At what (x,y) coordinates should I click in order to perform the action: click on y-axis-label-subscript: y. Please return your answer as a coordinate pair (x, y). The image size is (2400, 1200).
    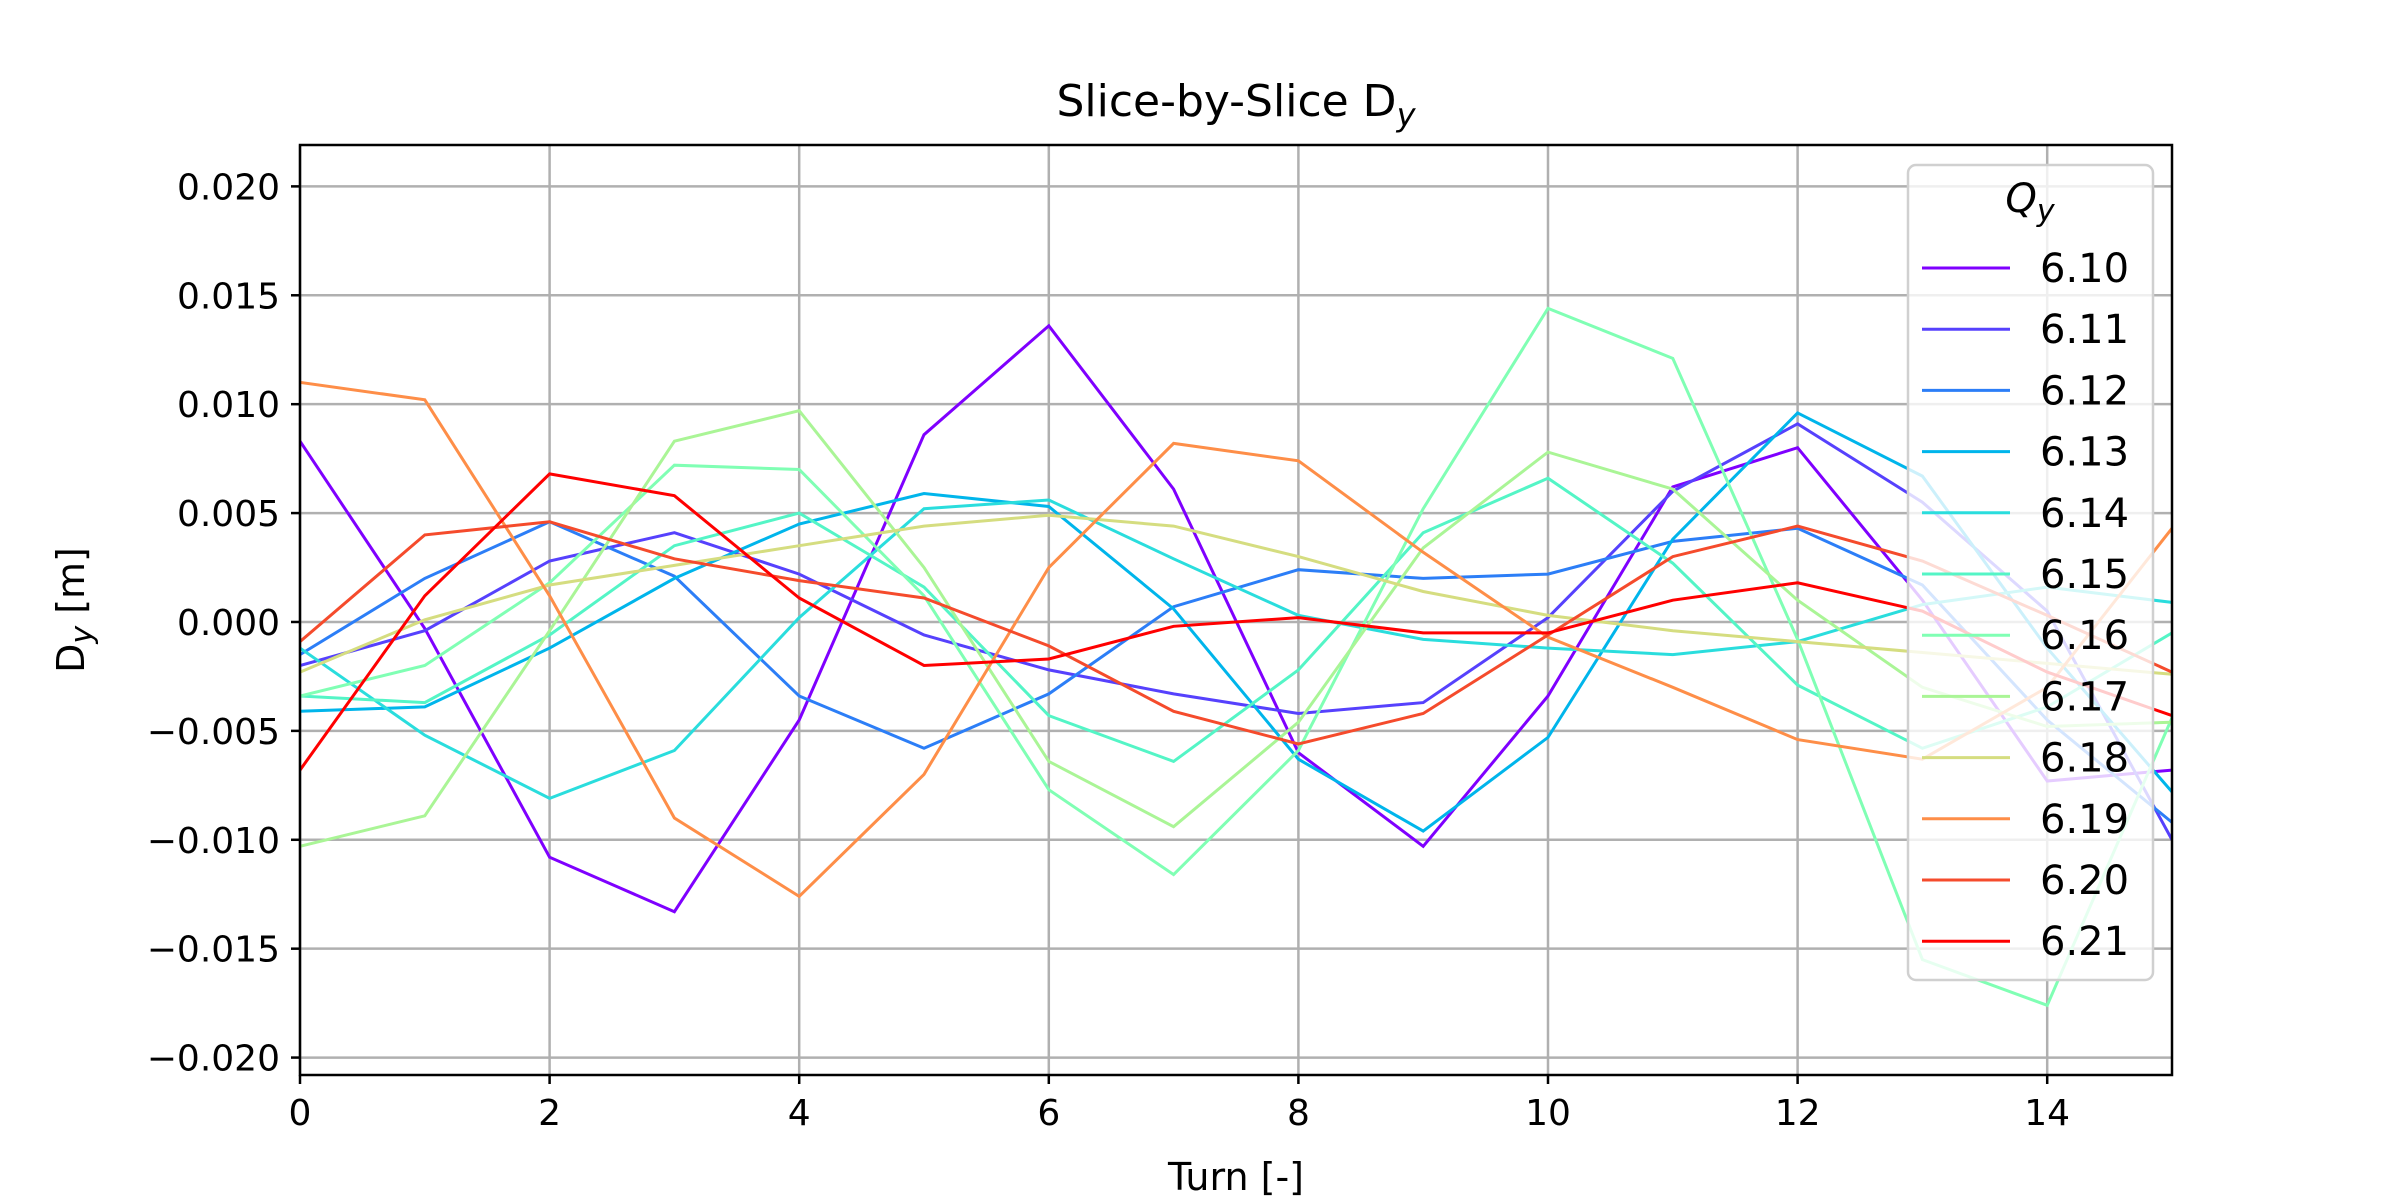
    Looking at the image, I should click on (82, 635).